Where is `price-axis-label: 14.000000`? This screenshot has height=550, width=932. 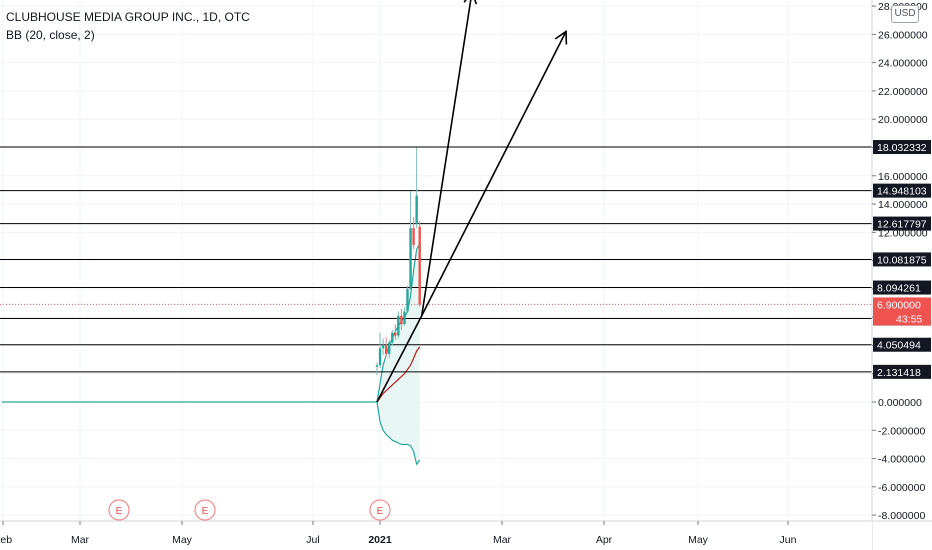 price-axis-label: 14.000000 is located at coordinates (903, 205).